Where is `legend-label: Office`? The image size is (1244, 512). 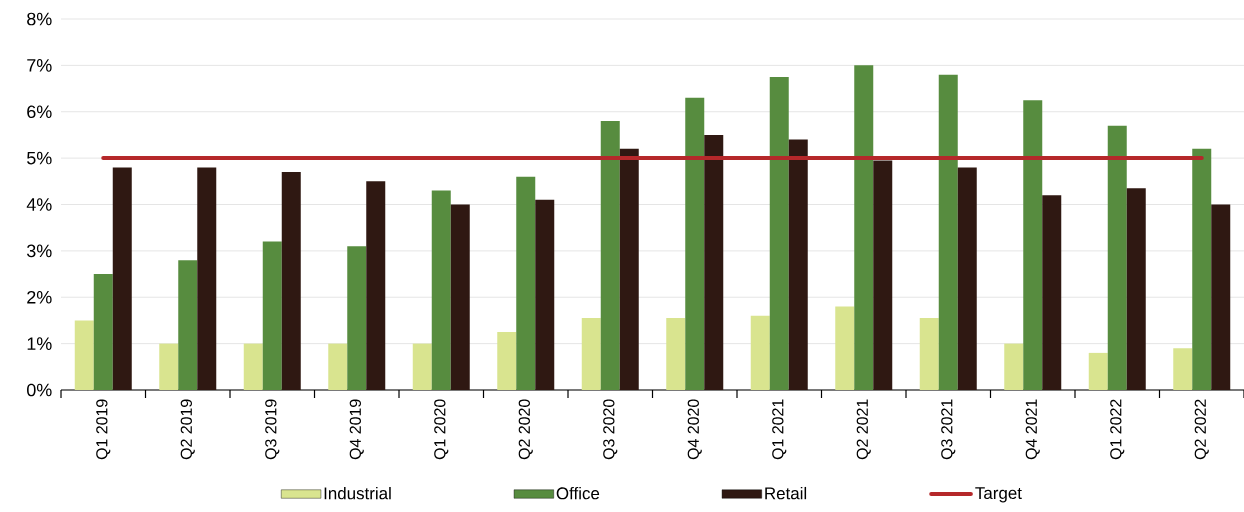 legend-label: Office is located at coordinates (578, 493).